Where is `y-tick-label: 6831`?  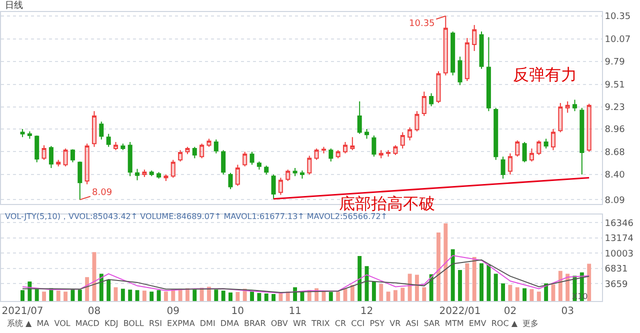
y-tick-label: 6831 is located at coordinates (616, 269).